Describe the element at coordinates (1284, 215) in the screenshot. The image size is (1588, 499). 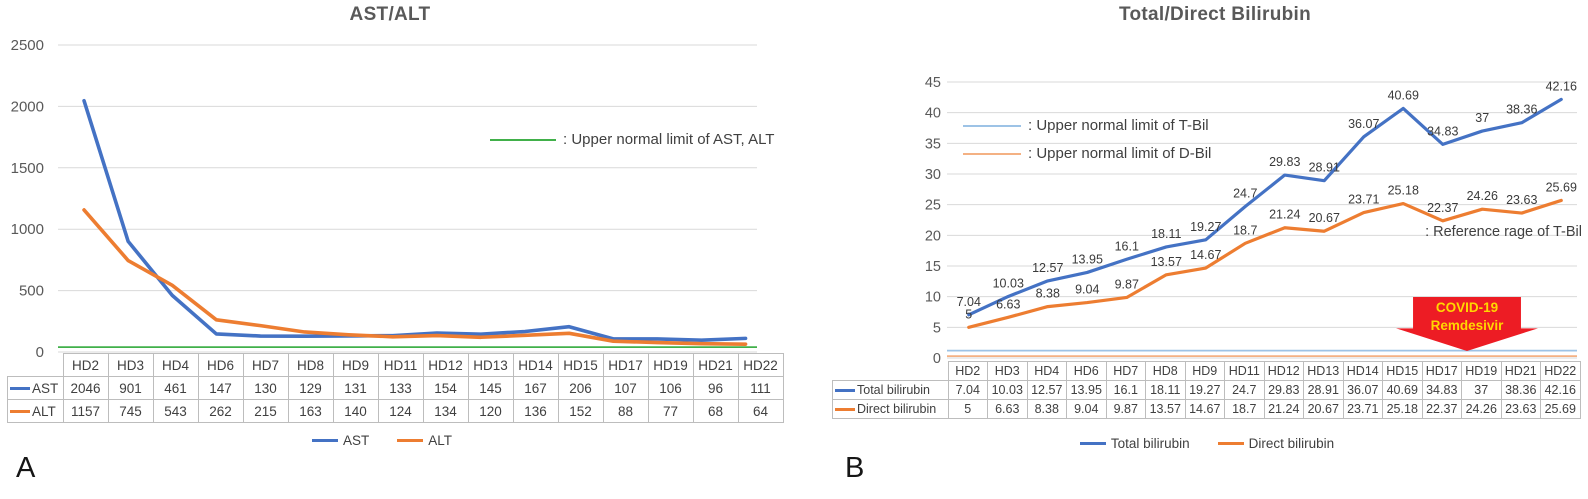
I see `direct-bilirubin-point-label: 21.24` at that location.